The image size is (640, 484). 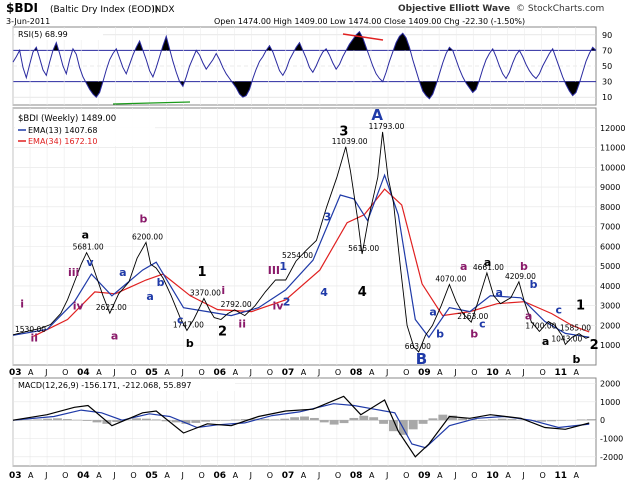 I want to click on price-data-label: 4209.00, so click(x=520, y=276).